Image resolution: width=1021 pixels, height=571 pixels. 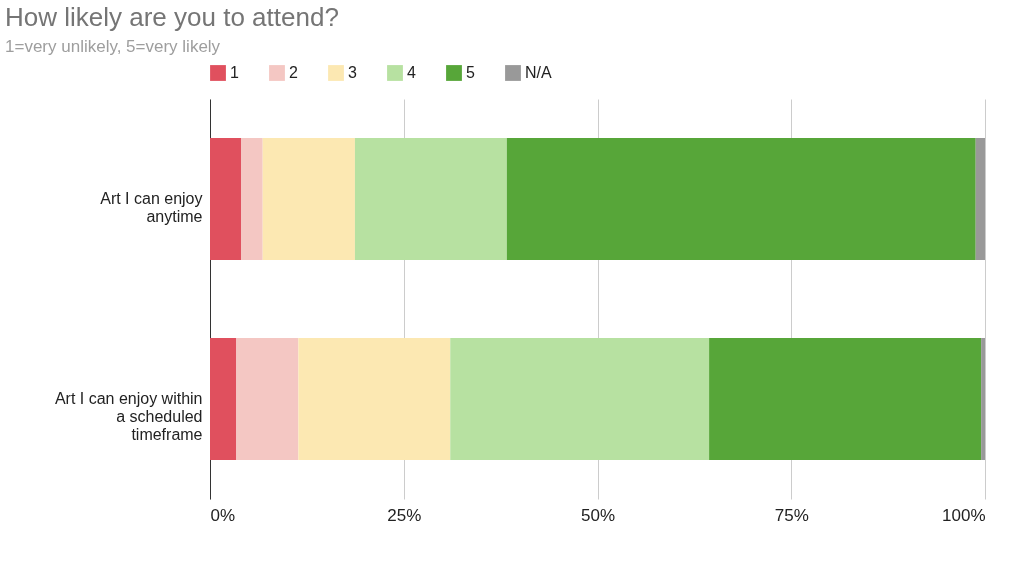 What do you see at coordinates (128, 416) in the screenshot?
I see `y-tick-label: Art I can enjoy within a scheduled timeframe` at bounding box center [128, 416].